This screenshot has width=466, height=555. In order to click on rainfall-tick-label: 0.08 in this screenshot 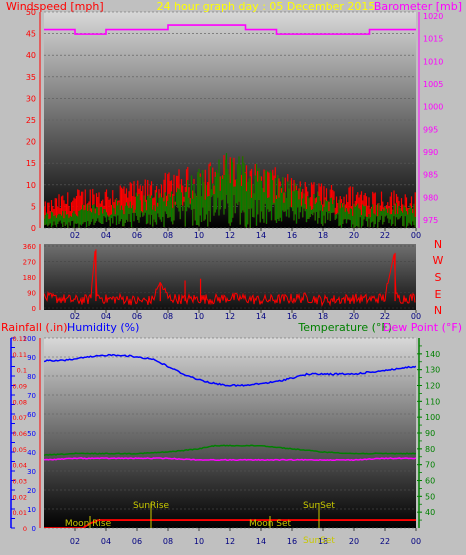, I will do `click(20, 402)`.